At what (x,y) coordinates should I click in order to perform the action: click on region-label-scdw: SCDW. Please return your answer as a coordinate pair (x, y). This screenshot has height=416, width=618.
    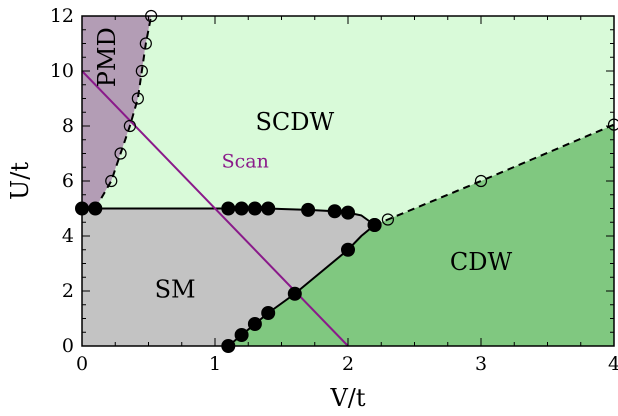
    Looking at the image, I should click on (294, 122).